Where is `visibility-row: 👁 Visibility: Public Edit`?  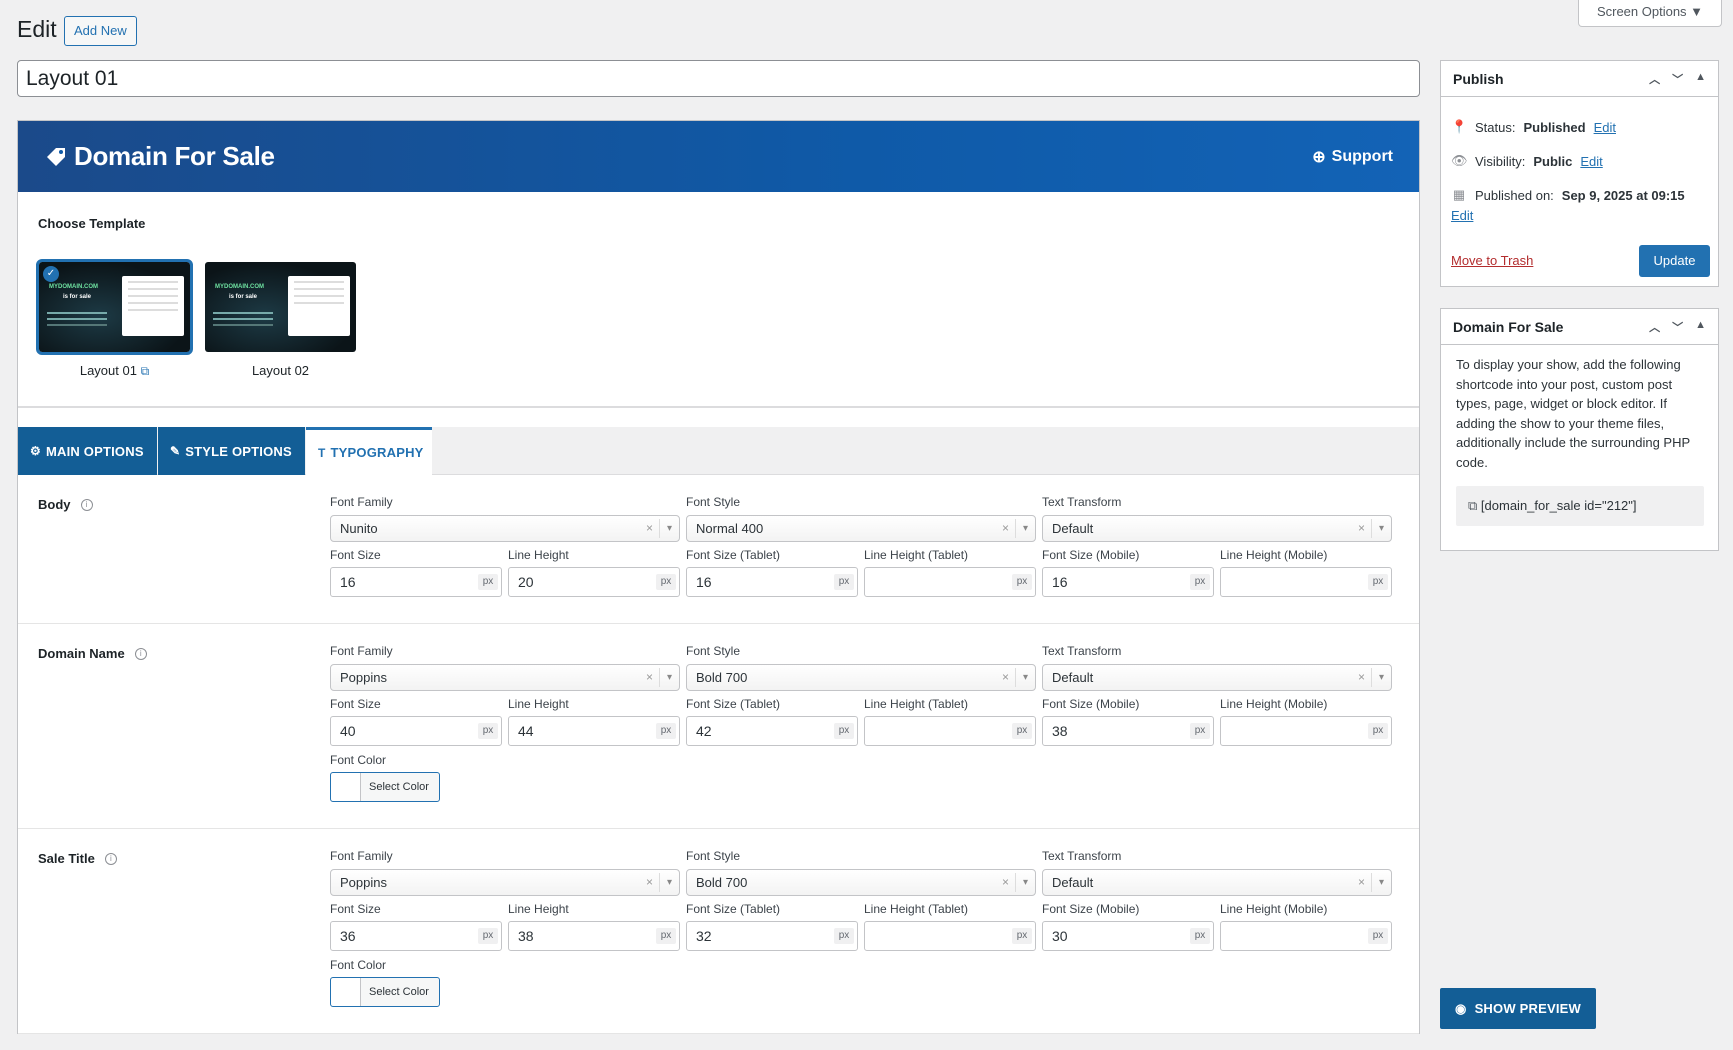 visibility-row: 👁 Visibility: Public Edit is located at coordinates (1527, 161).